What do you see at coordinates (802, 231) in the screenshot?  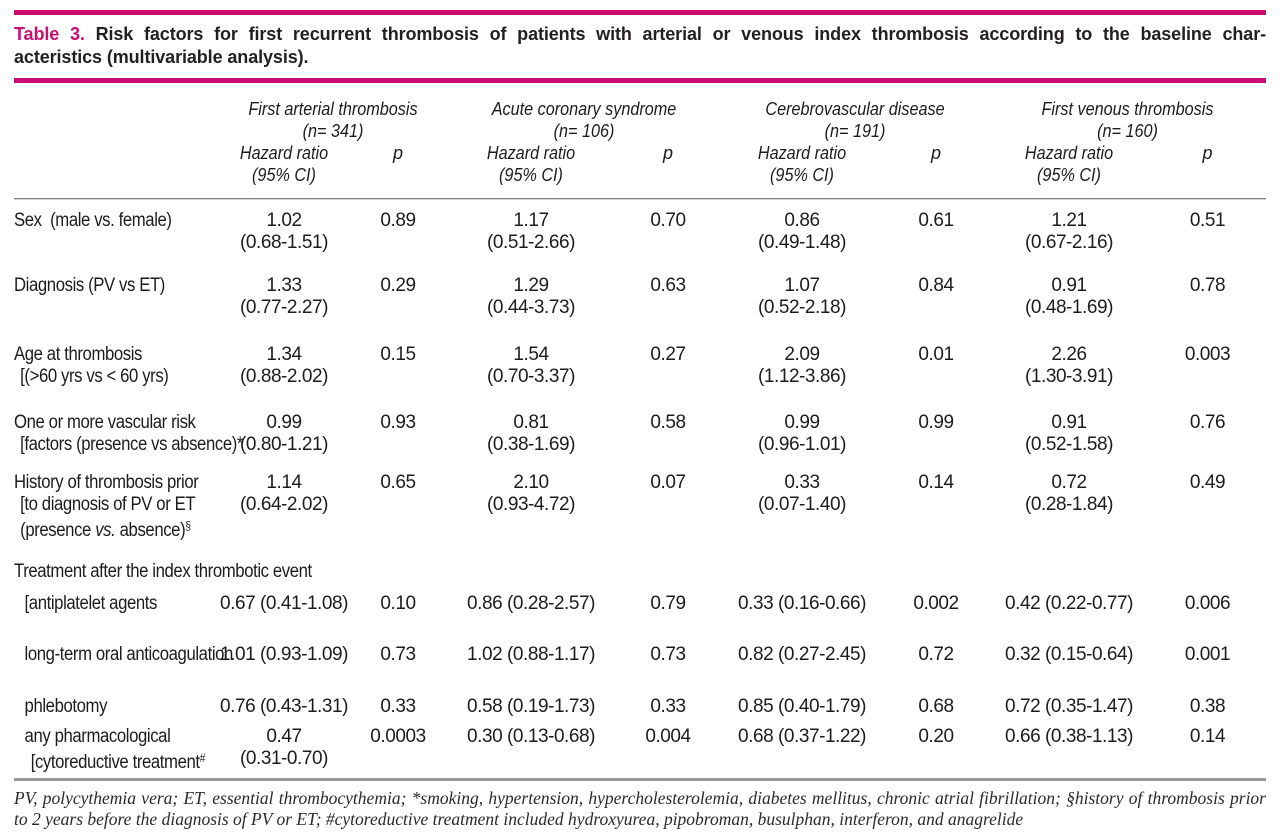 I see `hazard-ratio-cell: 0.86 (0.49-1.48)` at bounding box center [802, 231].